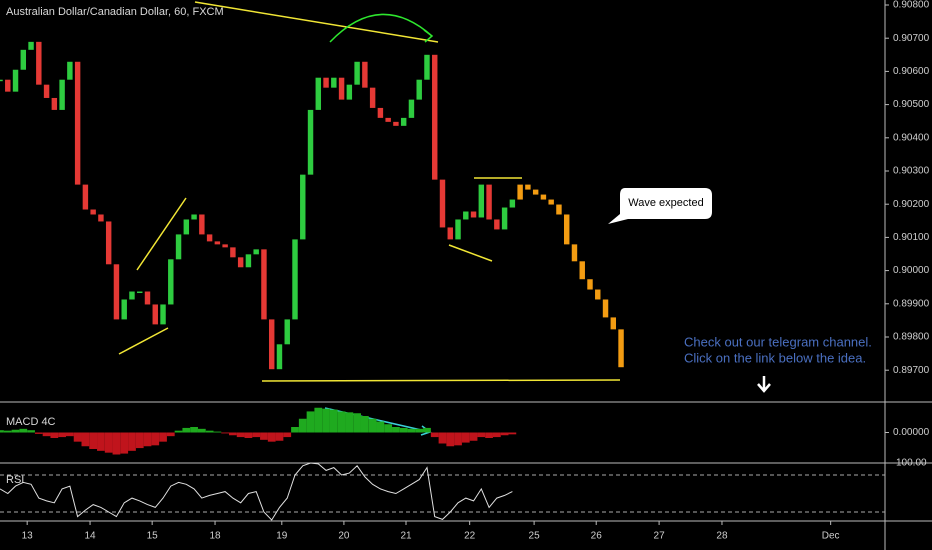 This screenshot has height=550, width=932. I want to click on x-tick-label: 14, so click(90, 536).